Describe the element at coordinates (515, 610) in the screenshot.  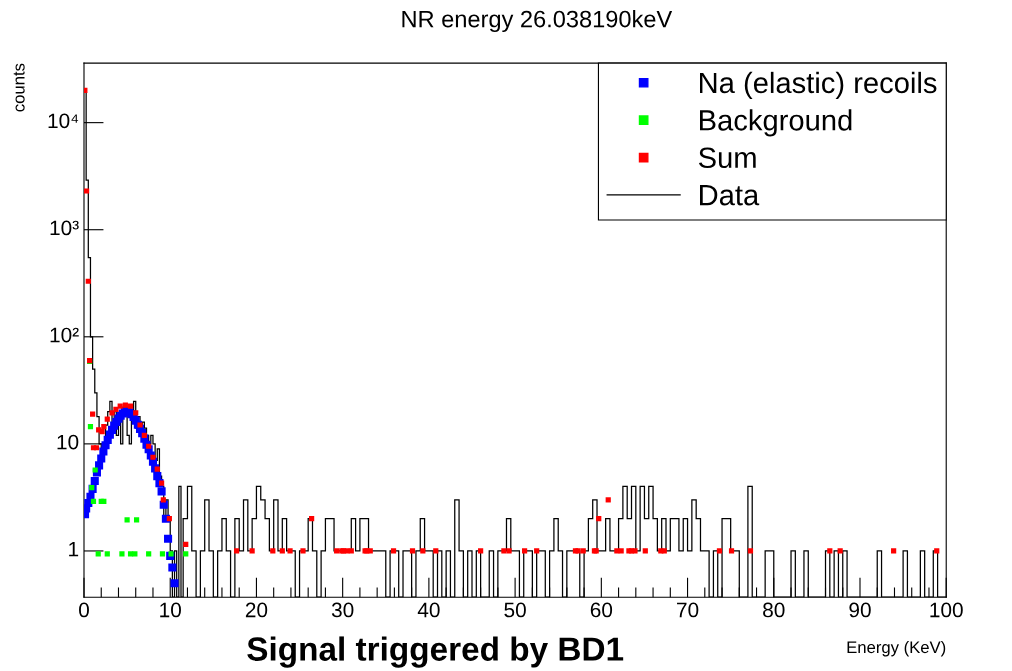
I see `x-tick-label: 50` at that location.